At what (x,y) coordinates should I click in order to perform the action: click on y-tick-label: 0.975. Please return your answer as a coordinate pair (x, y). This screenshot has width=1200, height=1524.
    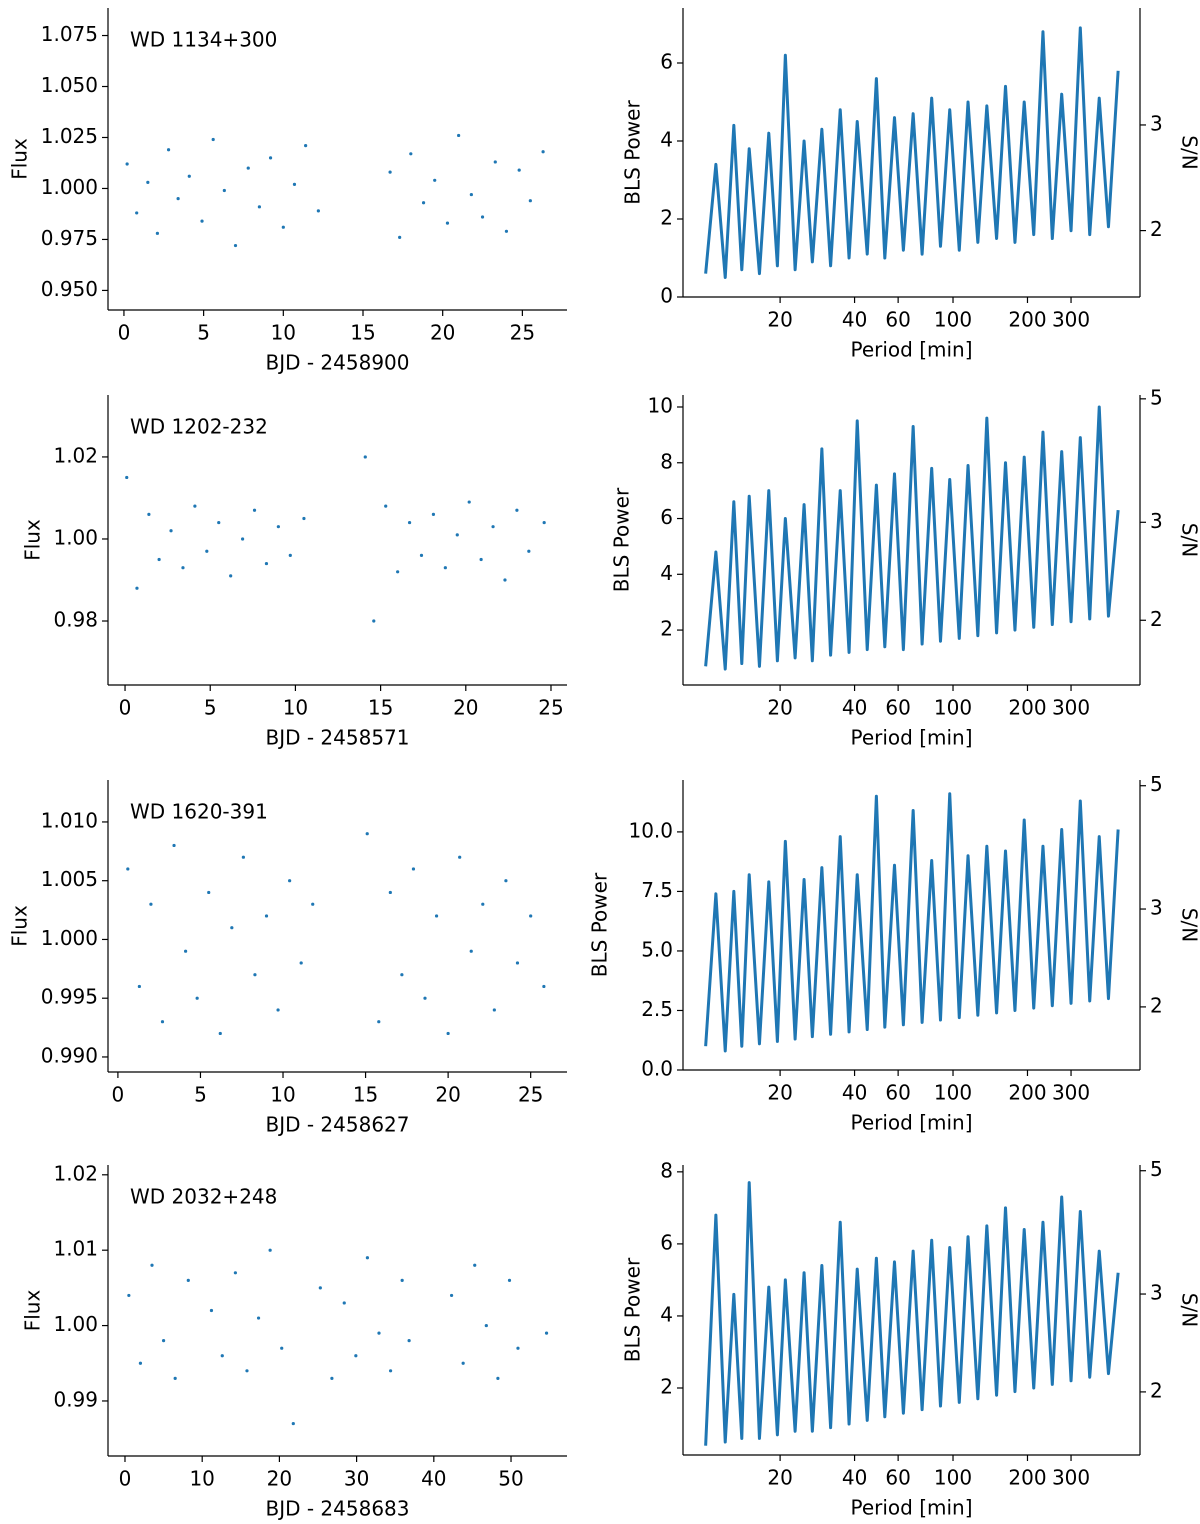
    Looking at the image, I should click on (69, 238).